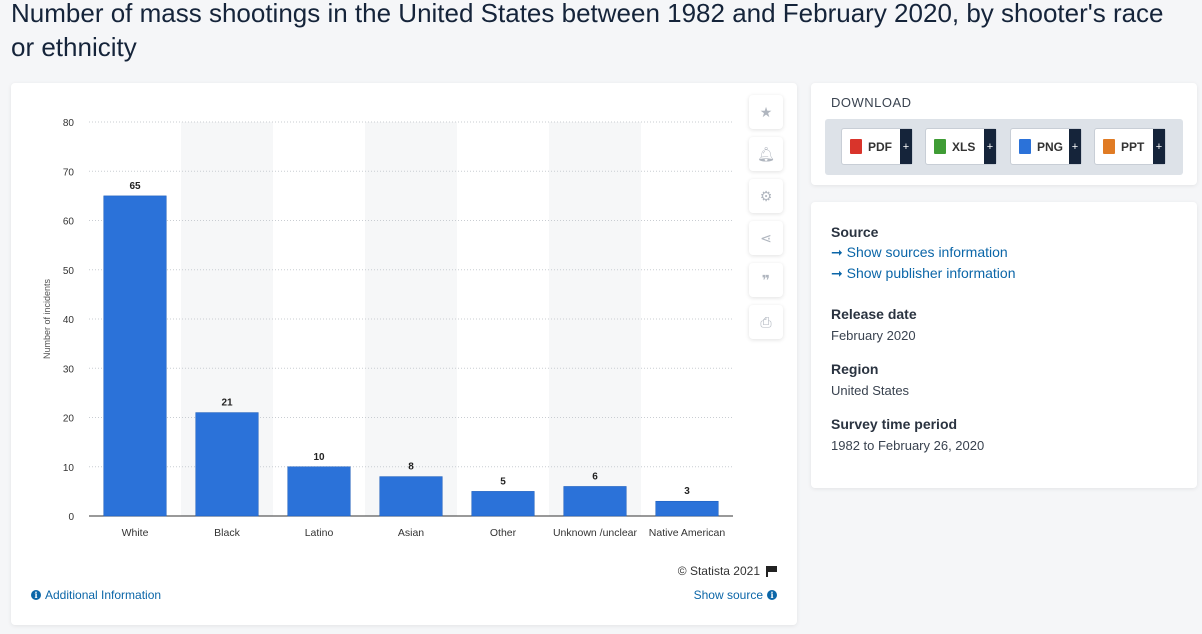  Describe the element at coordinates (595, 476) in the screenshot. I see `data-label: 6` at that location.